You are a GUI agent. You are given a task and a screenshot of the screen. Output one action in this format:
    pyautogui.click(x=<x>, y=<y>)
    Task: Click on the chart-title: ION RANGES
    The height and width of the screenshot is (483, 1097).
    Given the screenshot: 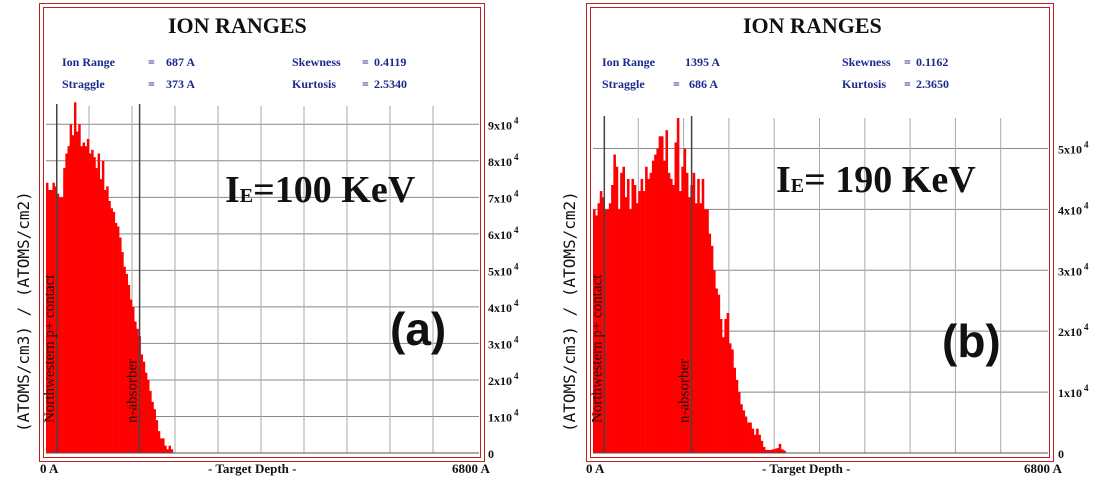 What is the action you would take?
    pyautogui.click(x=812, y=25)
    